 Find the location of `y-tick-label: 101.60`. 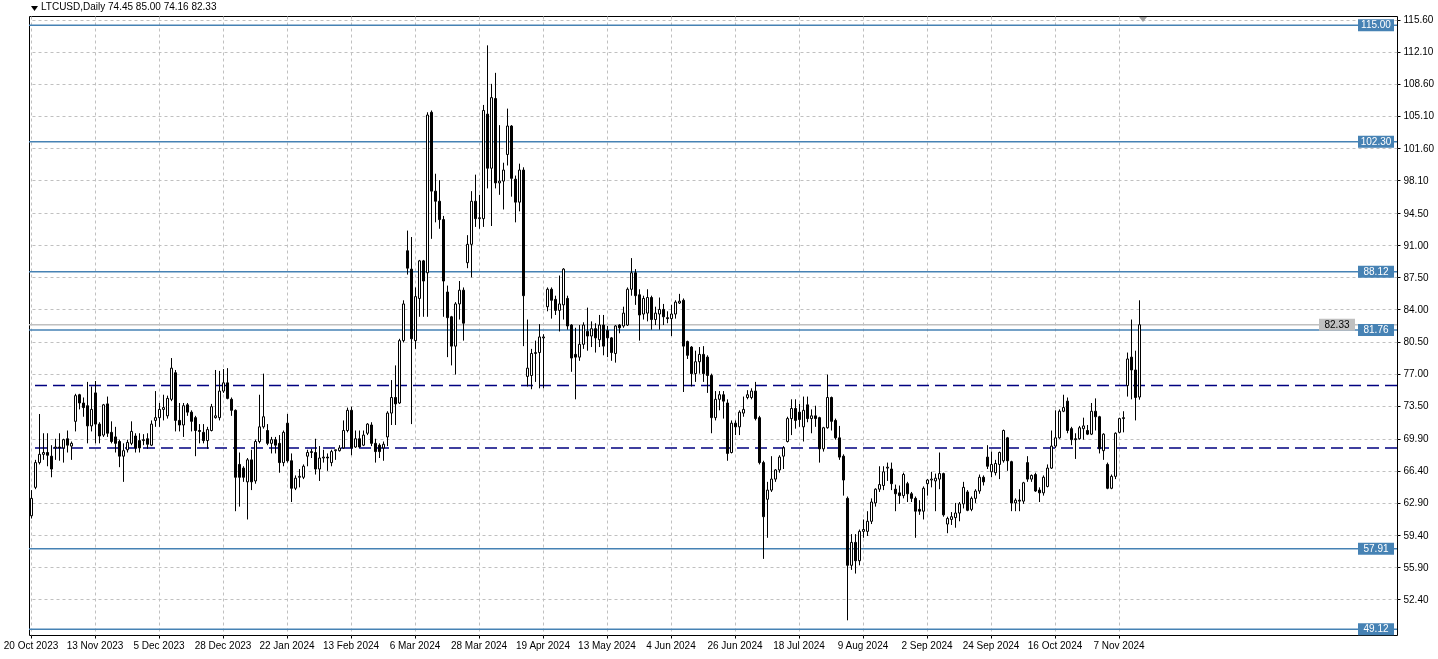

y-tick-label: 101.60 is located at coordinates (1419, 148).